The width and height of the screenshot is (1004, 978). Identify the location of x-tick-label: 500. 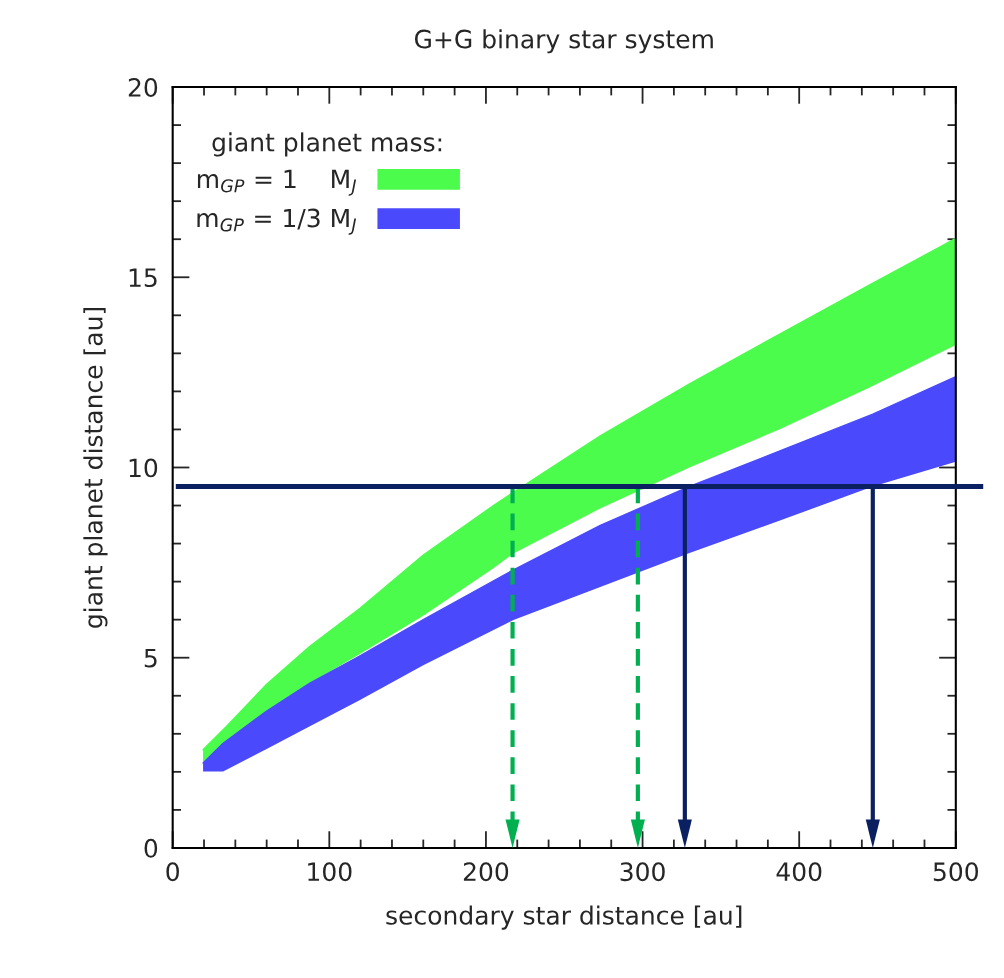
(956, 872).